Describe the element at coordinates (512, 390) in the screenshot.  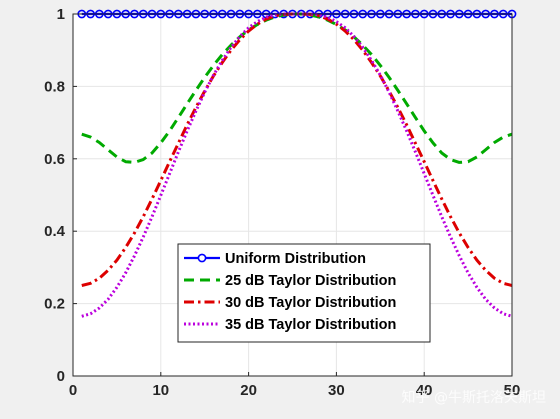
I see `x-tick-label: 50` at that location.